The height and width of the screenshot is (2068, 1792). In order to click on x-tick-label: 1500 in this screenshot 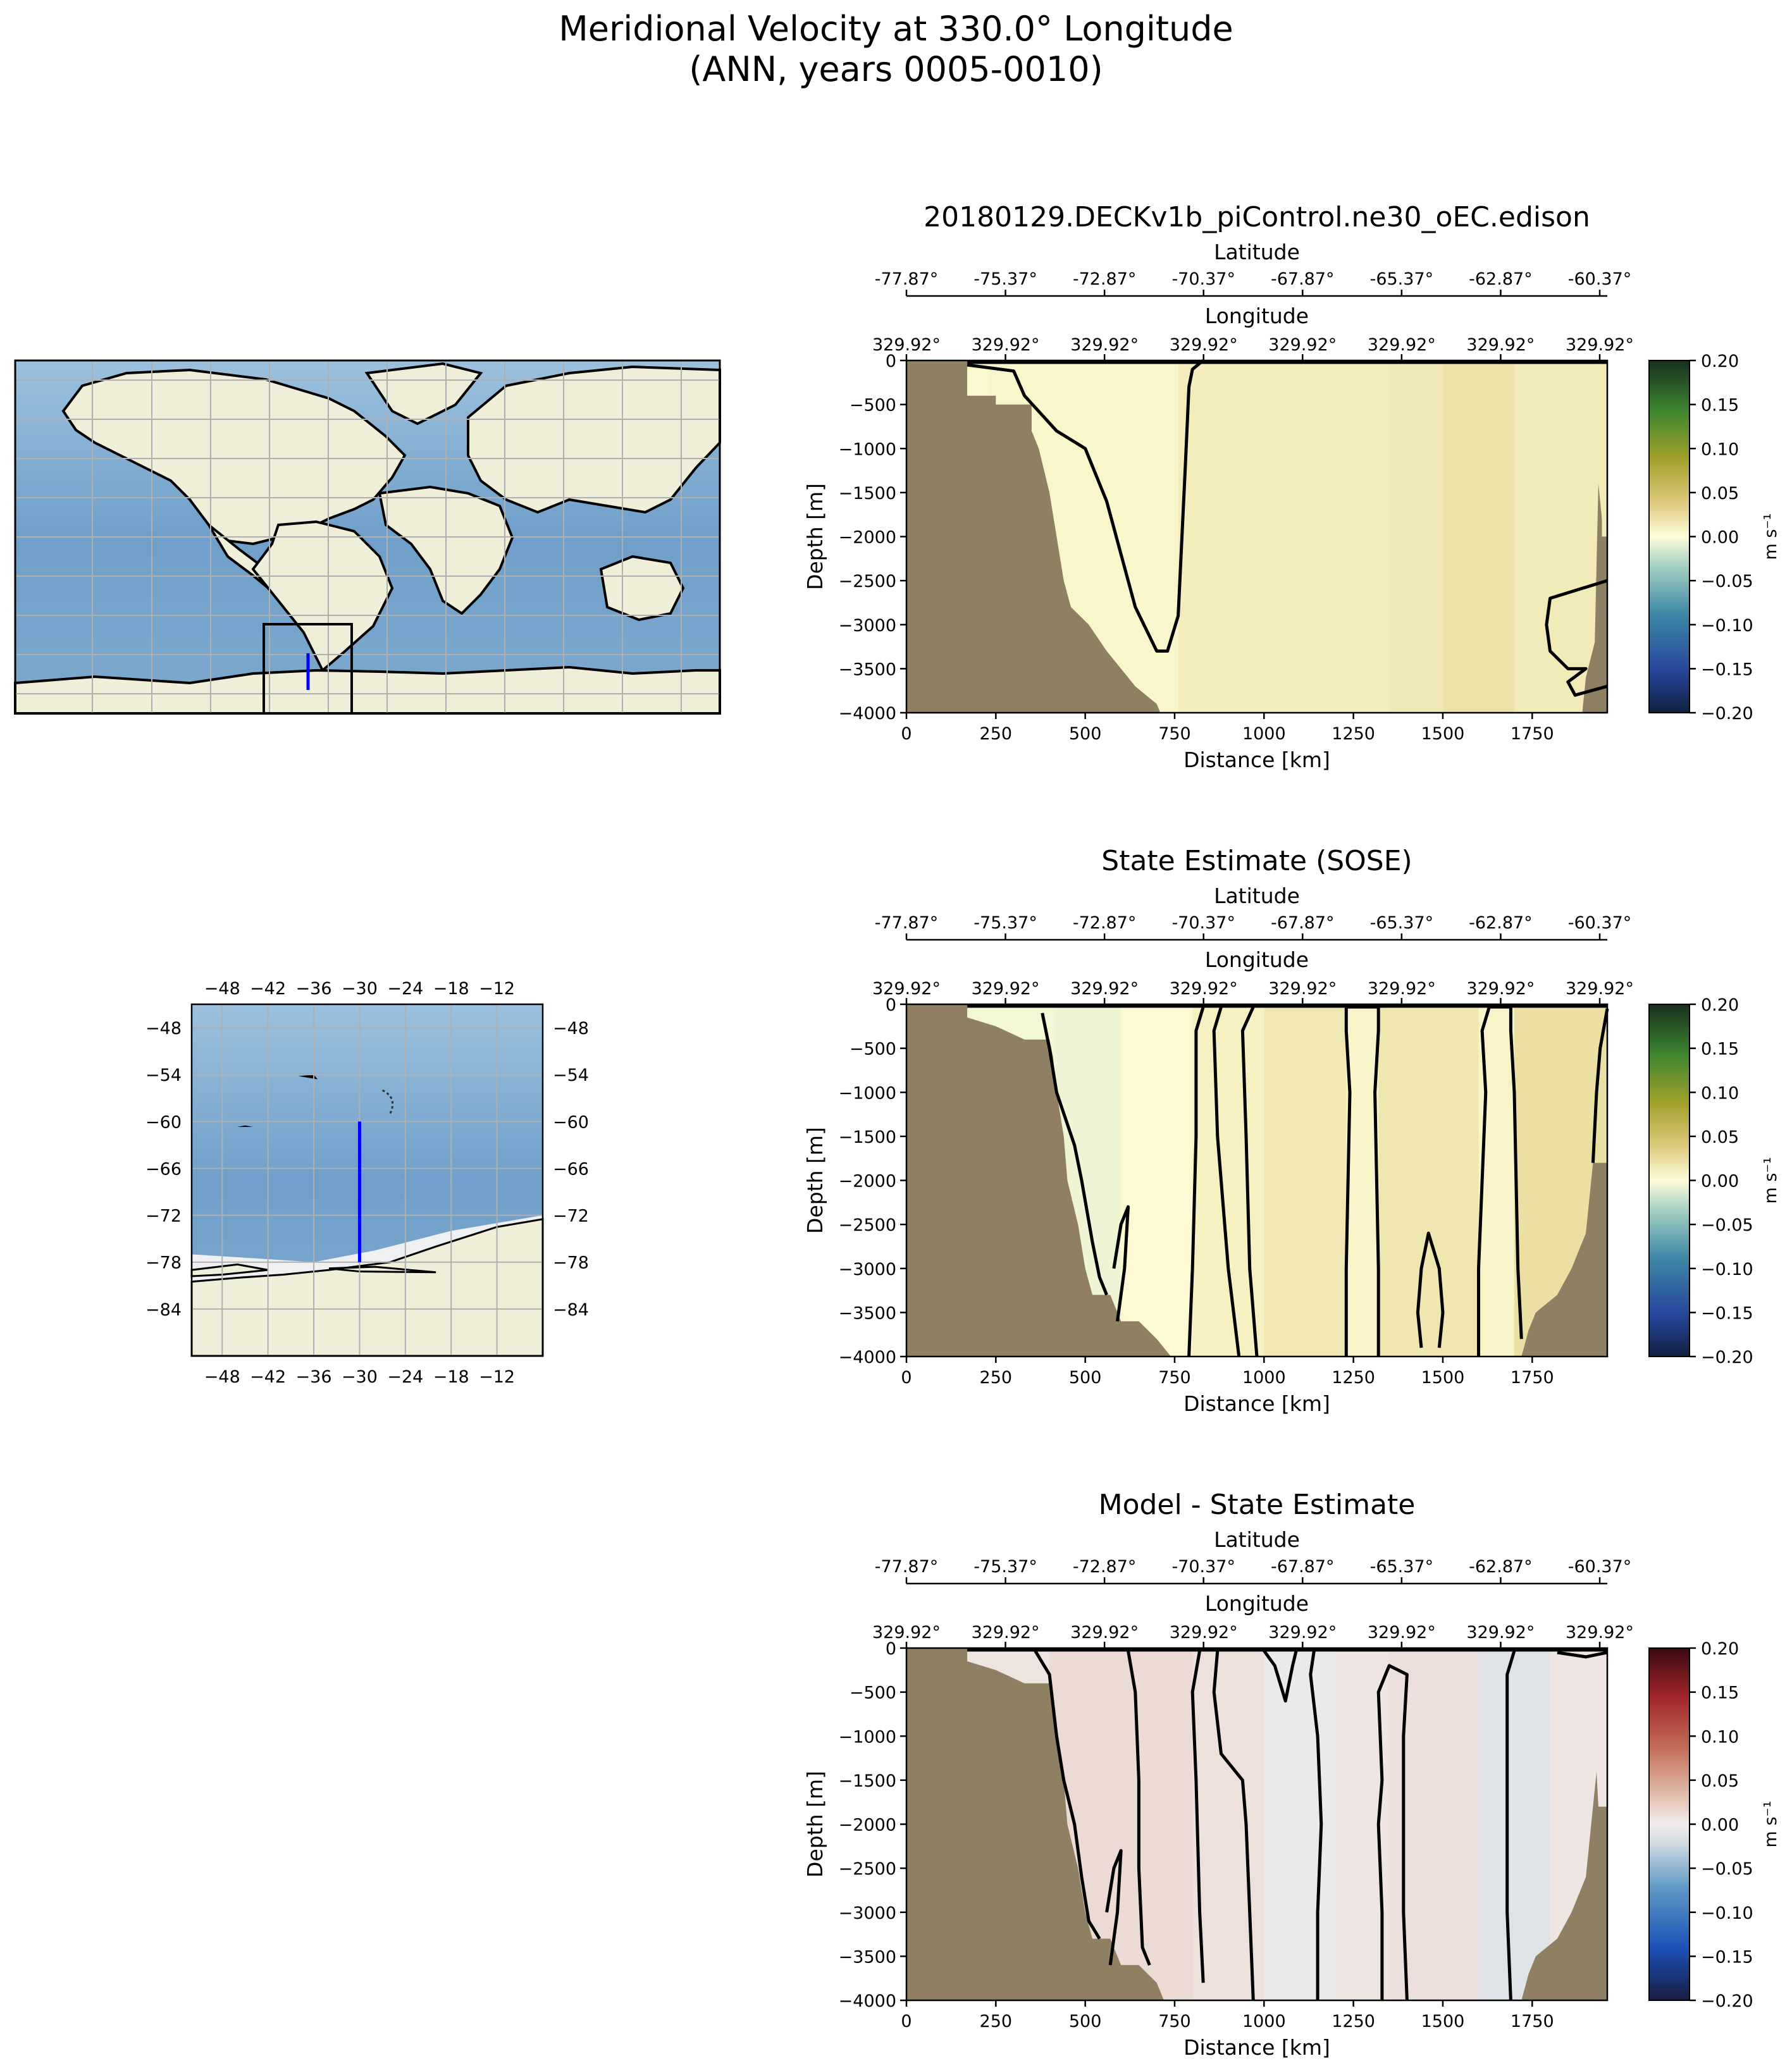, I will do `click(1443, 1378)`.